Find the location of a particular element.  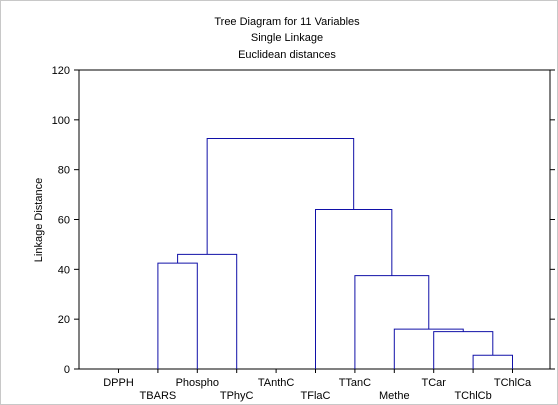

leaf-label-tphyc: TPhyC is located at coordinates (237, 396).